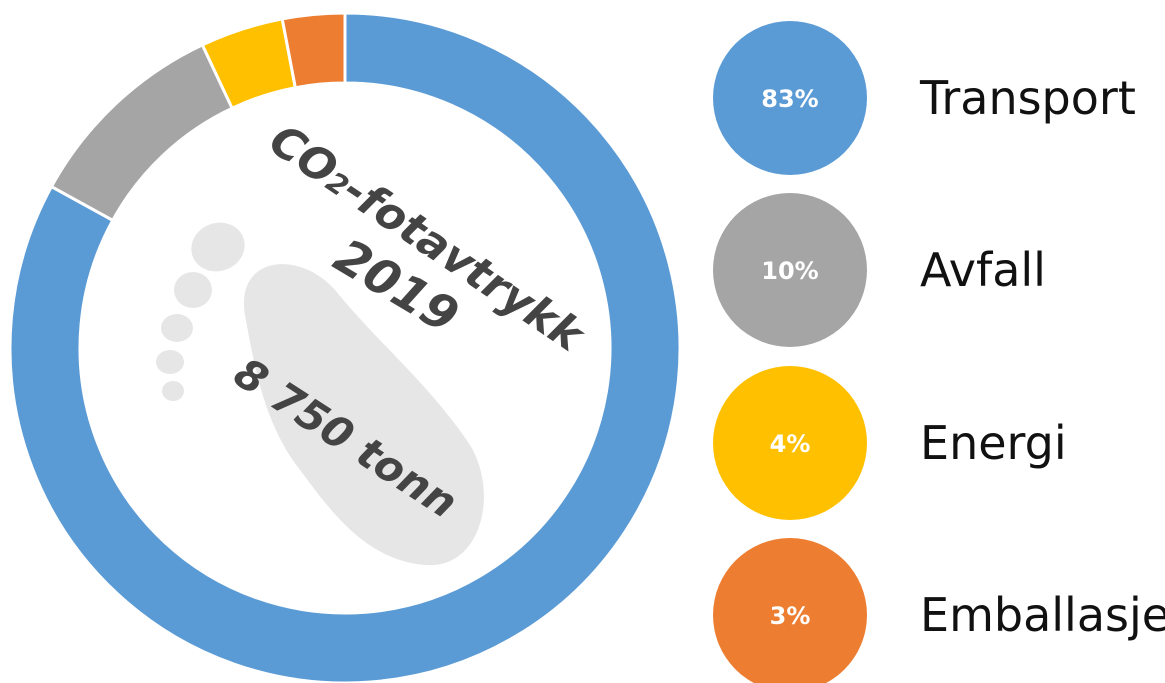  What do you see at coordinates (983, 270) in the screenshot?
I see `legend-label-avfall: Avfall` at bounding box center [983, 270].